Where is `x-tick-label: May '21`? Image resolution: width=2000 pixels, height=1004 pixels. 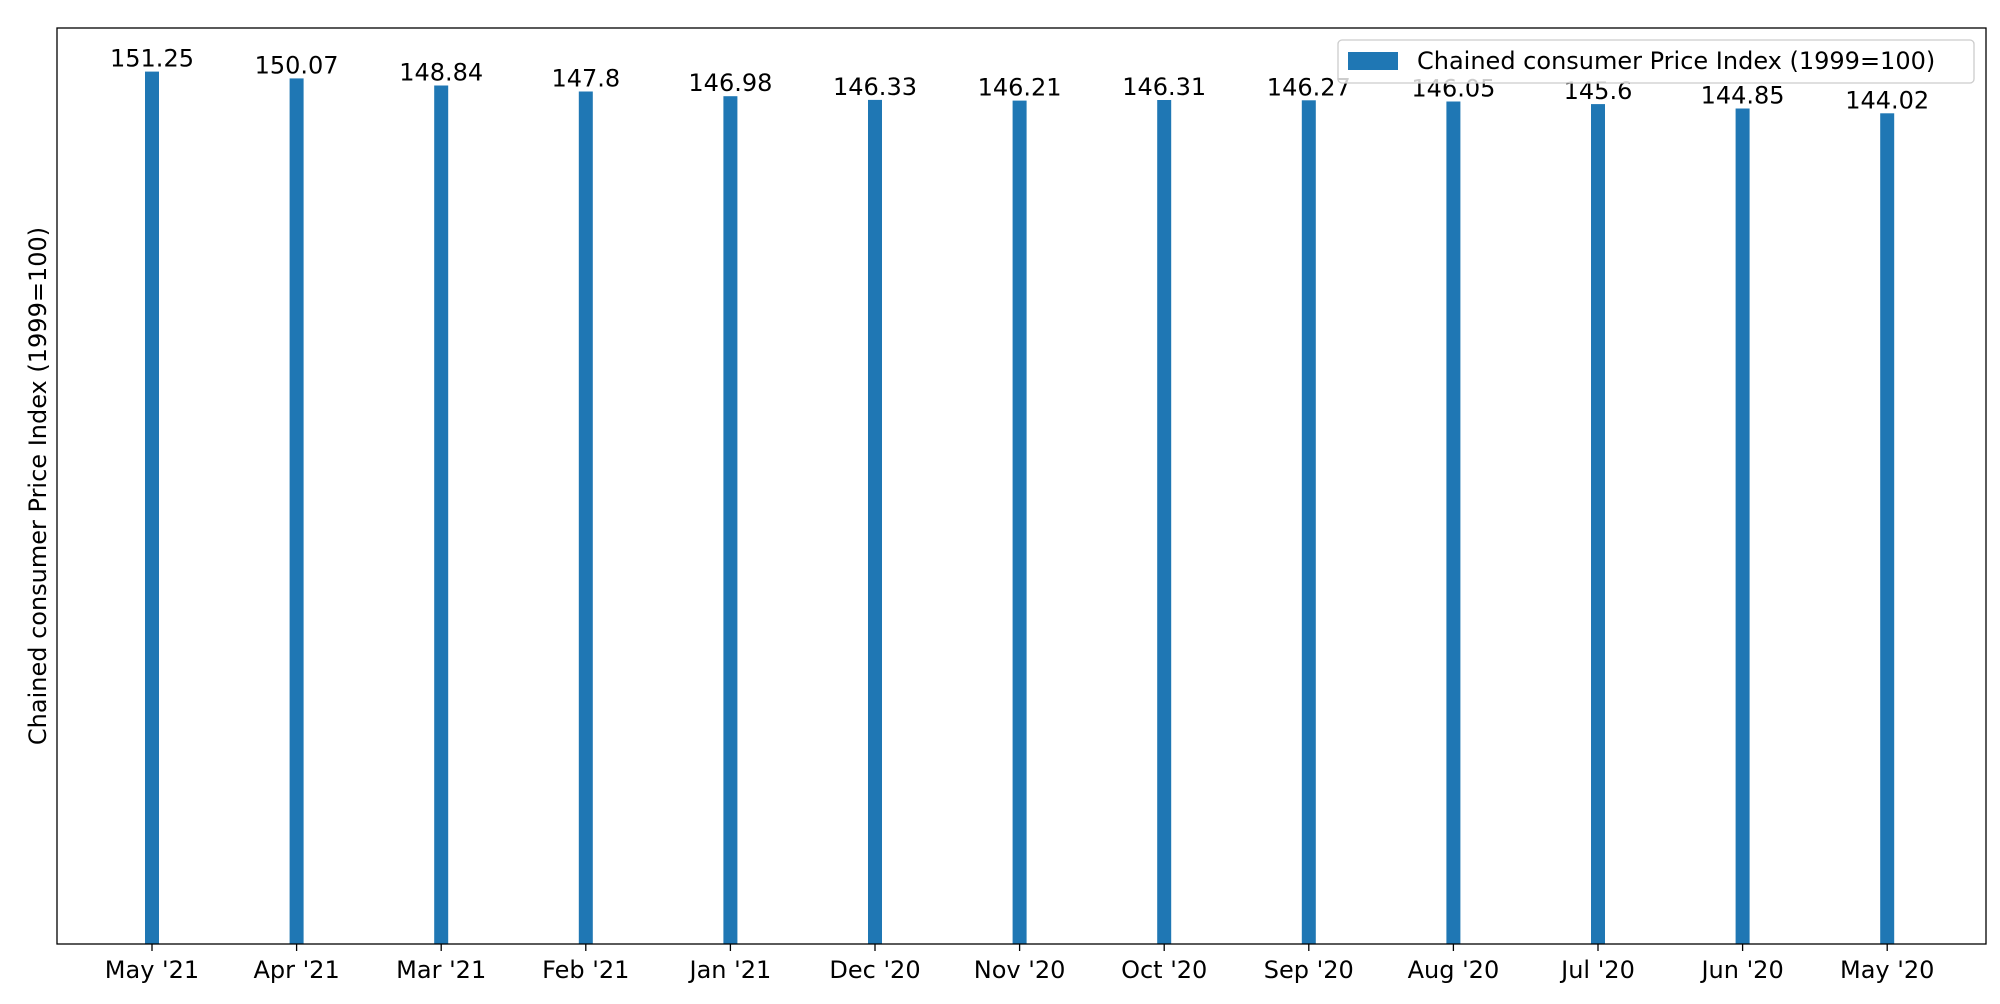 x-tick-label: May '21 is located at coordinates (152, 970).